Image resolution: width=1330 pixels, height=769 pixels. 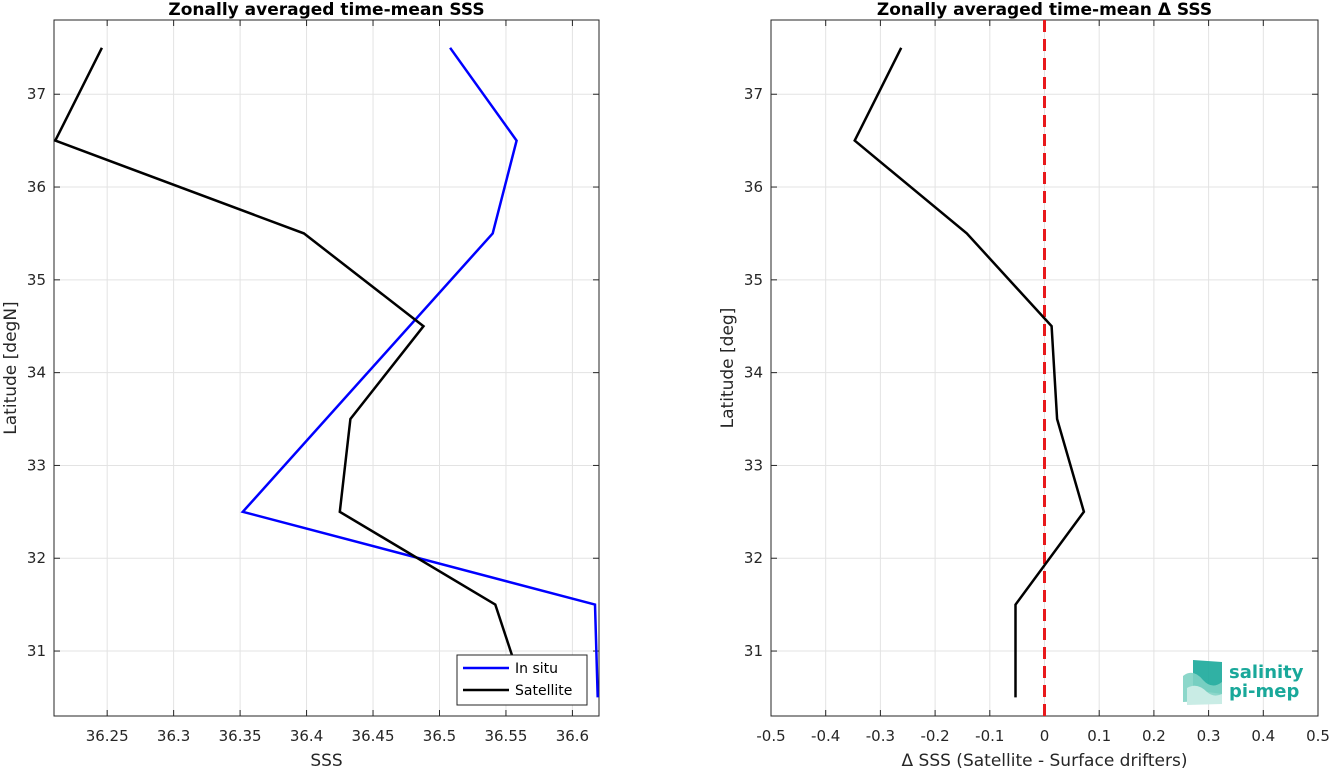 What do you see at coordinates (173, 736) in the screenshot?
I see `x-tick-label: 36.3` at bounding box center [173, 736].